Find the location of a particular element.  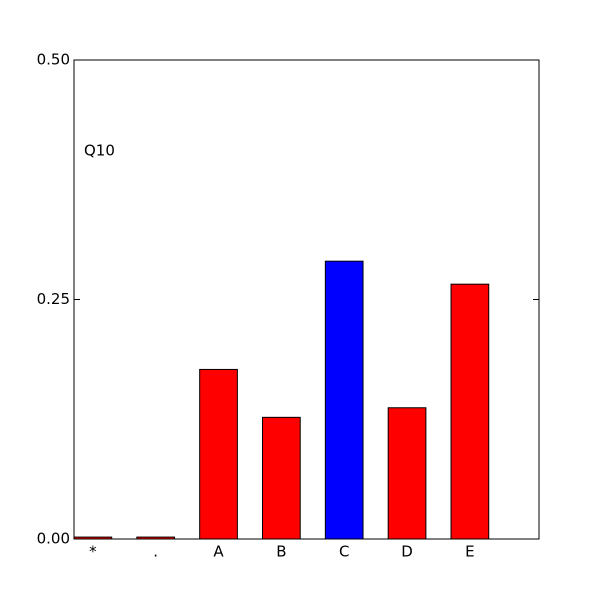

y-tick-label: 0.25 is located at coordinates (53, 299).